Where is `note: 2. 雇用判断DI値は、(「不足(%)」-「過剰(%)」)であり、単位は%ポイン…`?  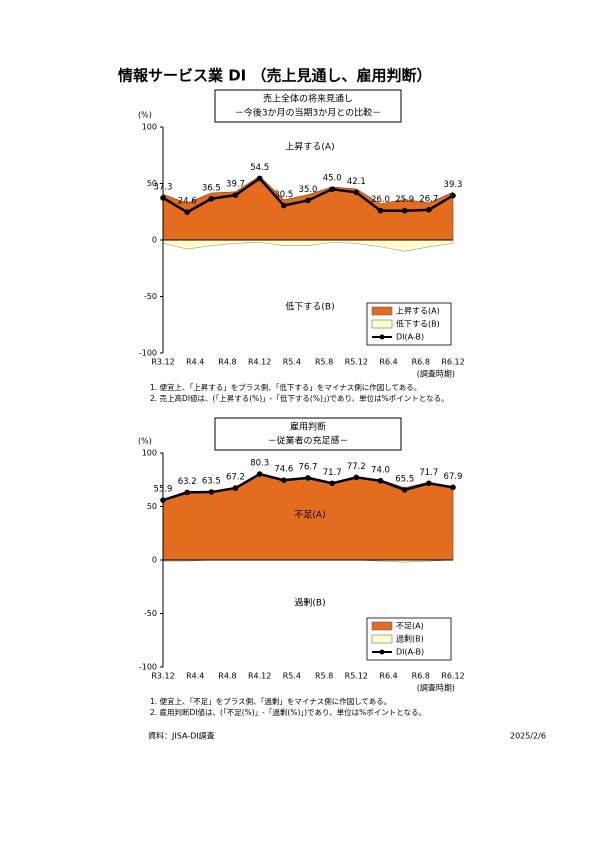
note: 2. 雇用判断DI値は、(「不足(%)」-「過剰(%)」)であり、単位は%ポイン… is located at coordinates (288, 712).